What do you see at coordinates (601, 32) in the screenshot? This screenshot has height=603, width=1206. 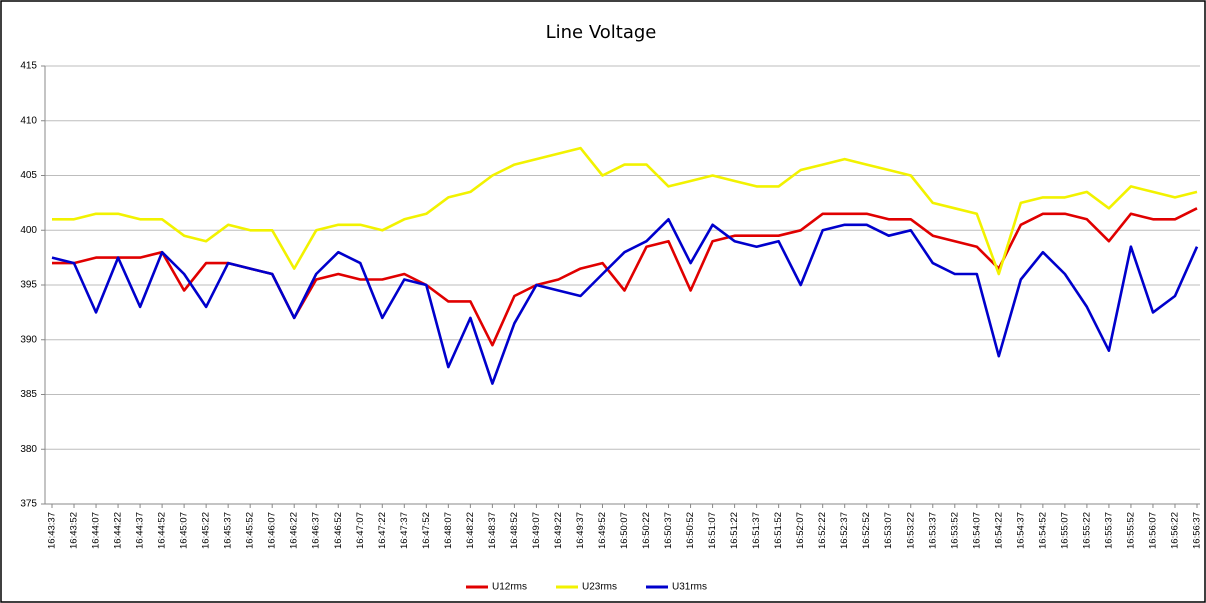 I see `chart-title: Line Voltage` at bounding box center [601, 32].